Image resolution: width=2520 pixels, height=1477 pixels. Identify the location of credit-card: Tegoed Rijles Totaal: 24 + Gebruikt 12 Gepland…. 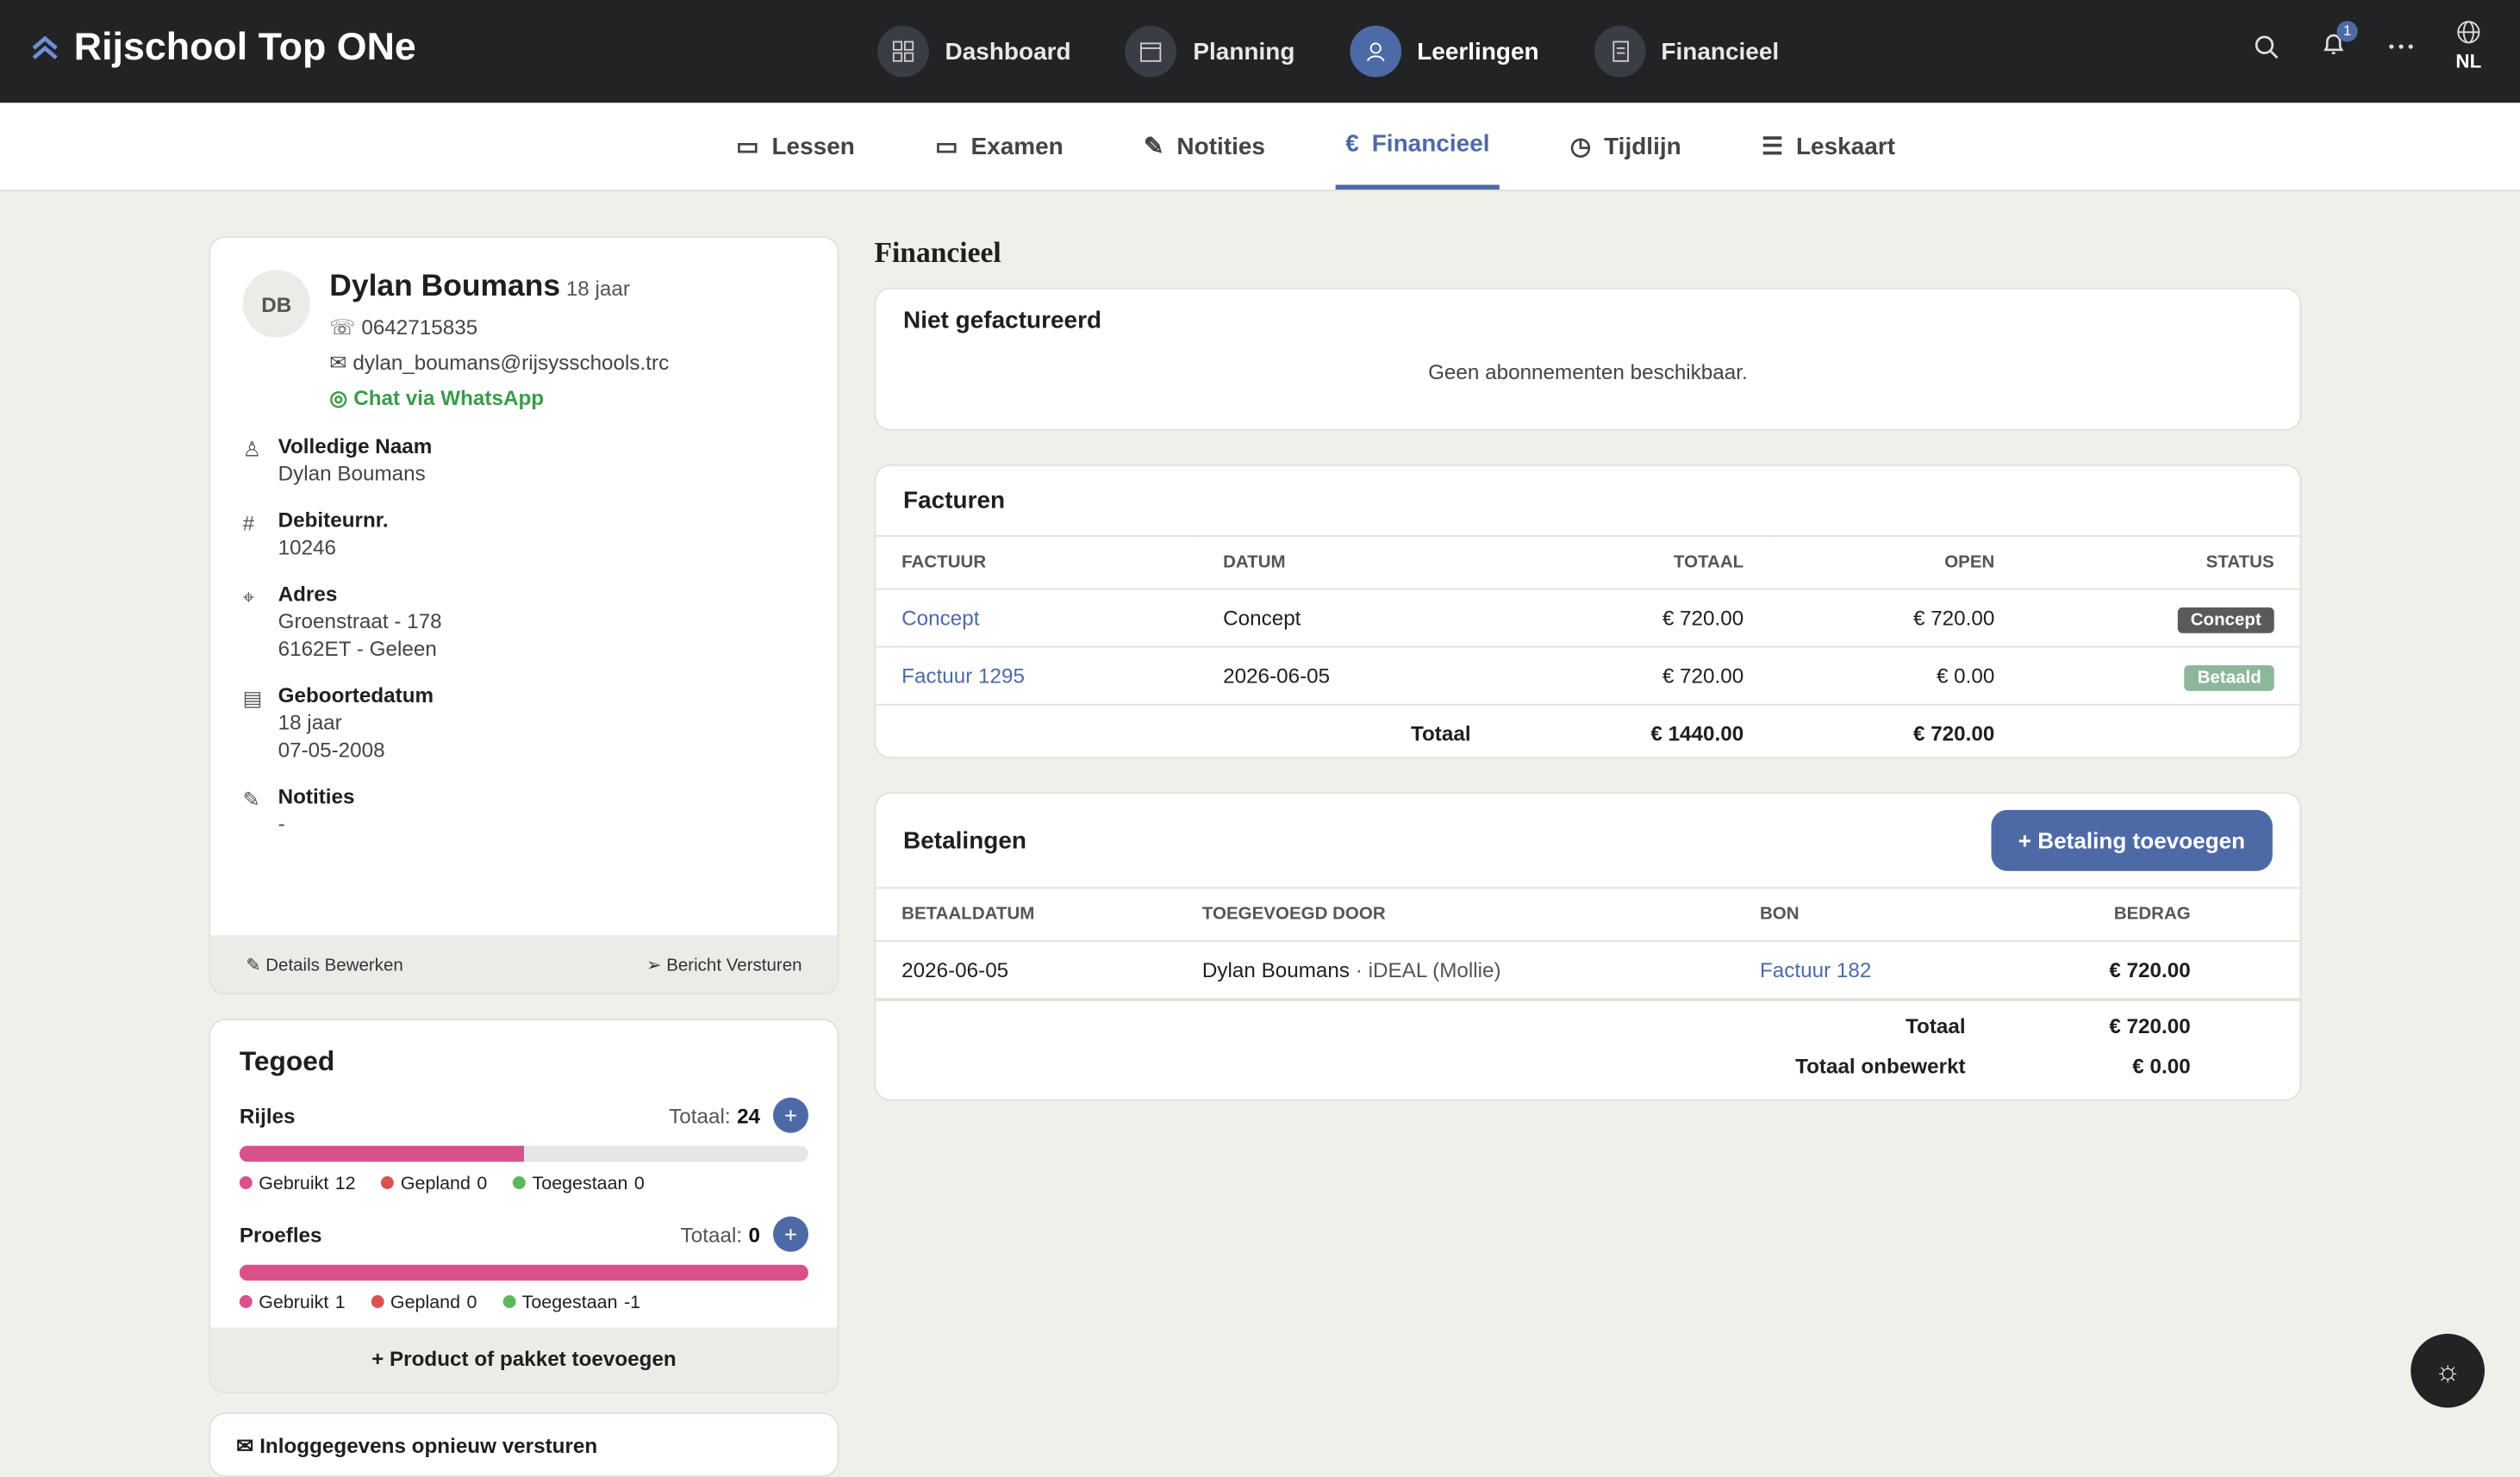
(524, 1206).